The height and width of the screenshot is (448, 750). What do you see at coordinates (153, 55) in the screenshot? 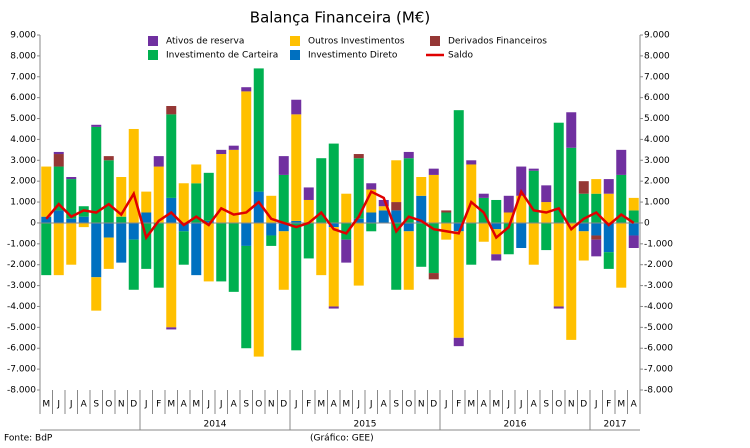
I see `legend-swatch` at bounding box center [153, 55].